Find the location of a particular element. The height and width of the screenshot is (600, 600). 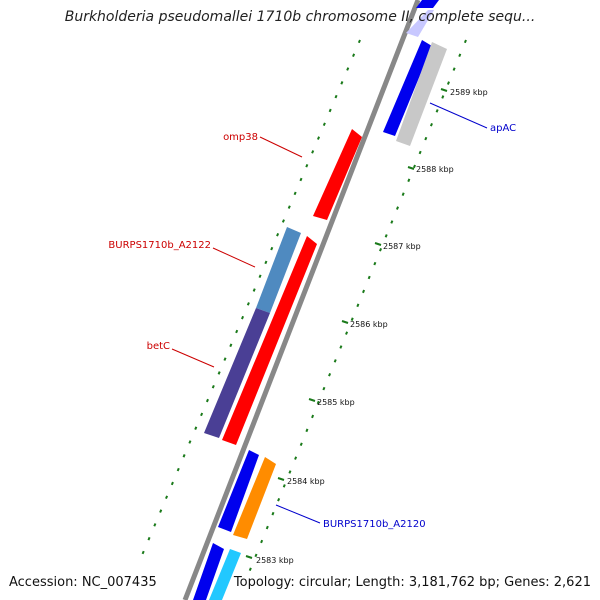

gene-arrow-red is located at coordinates (269, 340).